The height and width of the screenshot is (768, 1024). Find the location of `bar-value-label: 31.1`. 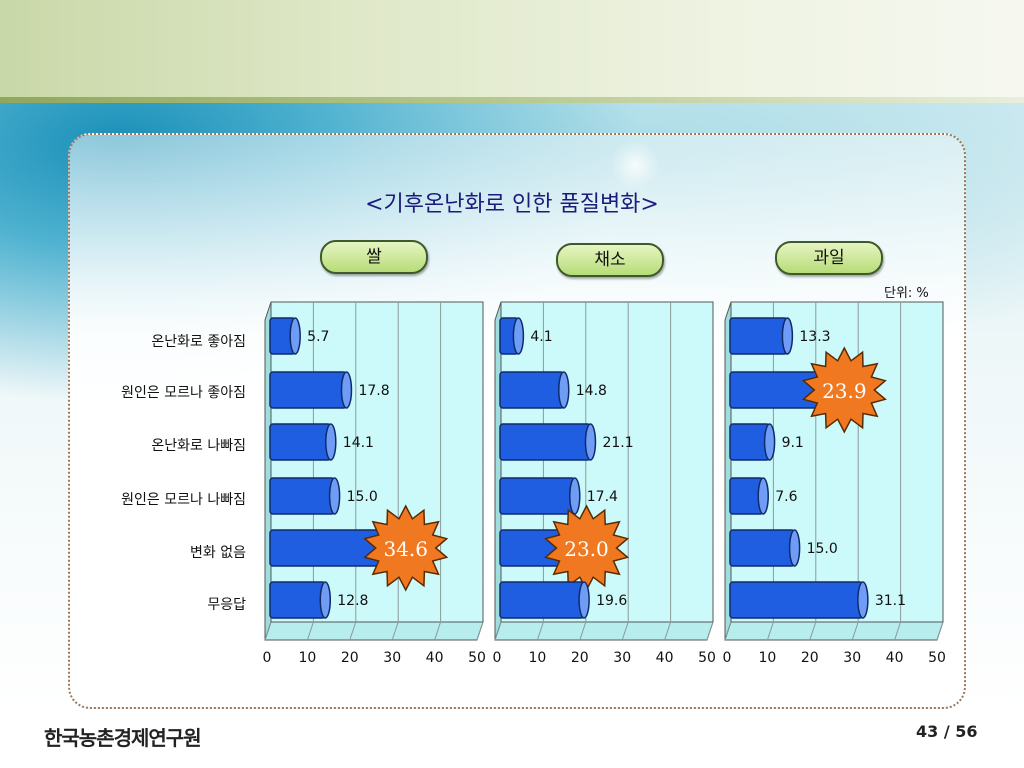

bar-value-label: 31.1 is located at coordinates (890, 601).